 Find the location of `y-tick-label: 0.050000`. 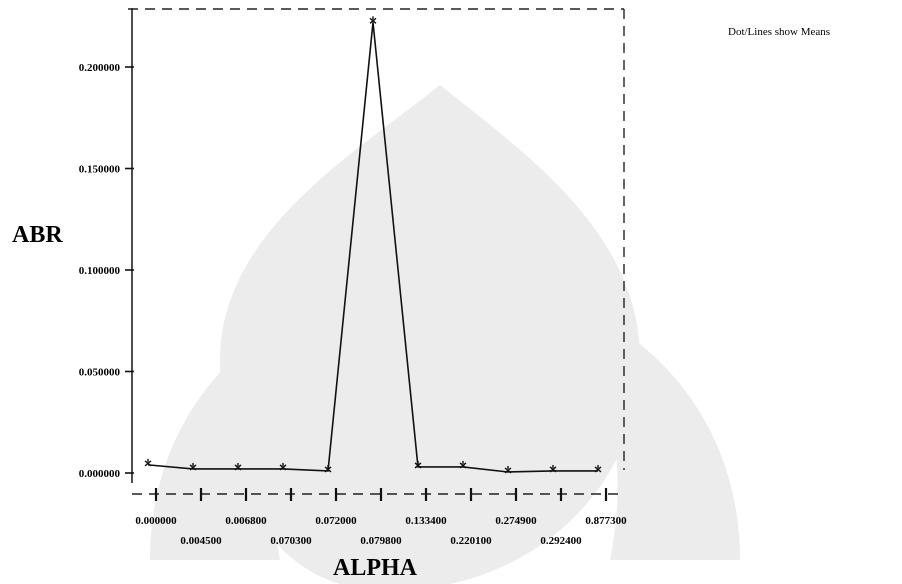

y-tick-label: 0.050000 is located at coordinates (100, 373).